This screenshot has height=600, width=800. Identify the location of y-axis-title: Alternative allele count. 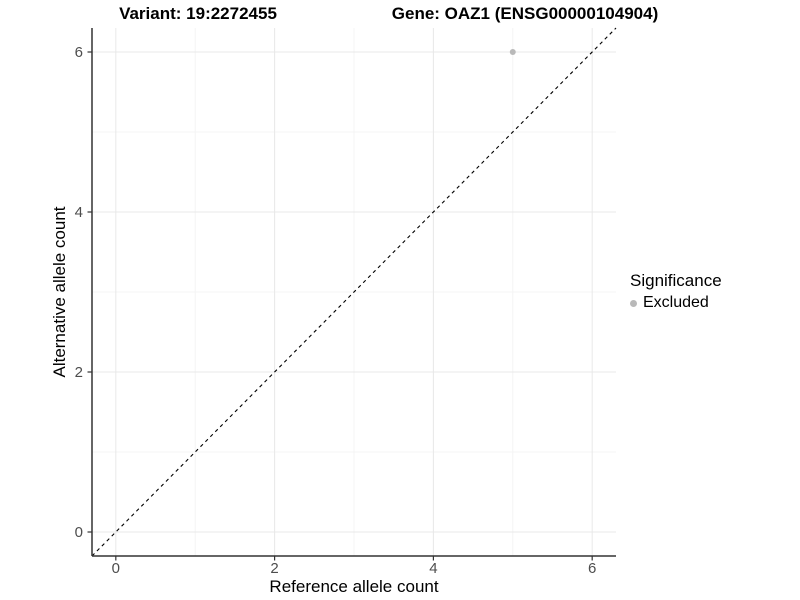
(59, 292).